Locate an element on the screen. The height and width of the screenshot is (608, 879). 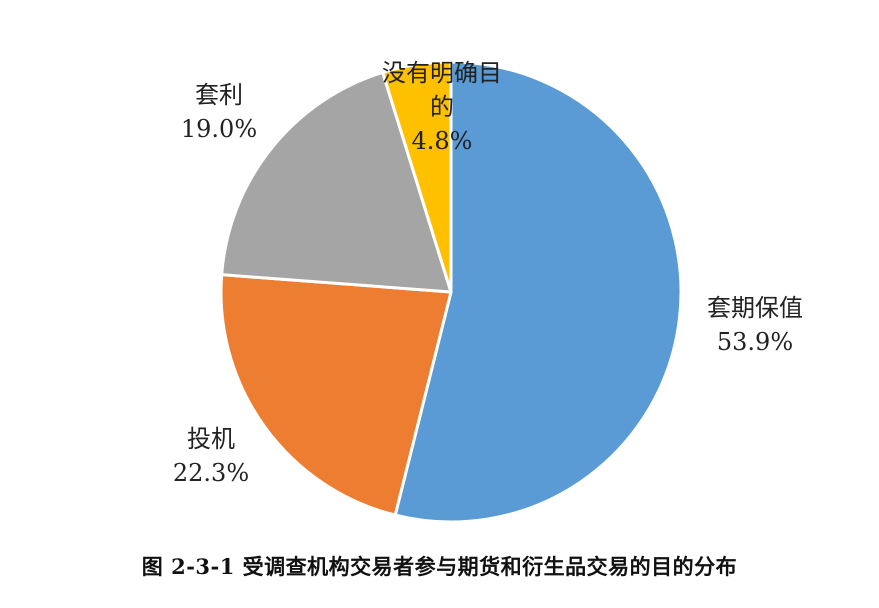
pie-label-hedging: 套期保值 53.9% is located at coordinates (755, 325).